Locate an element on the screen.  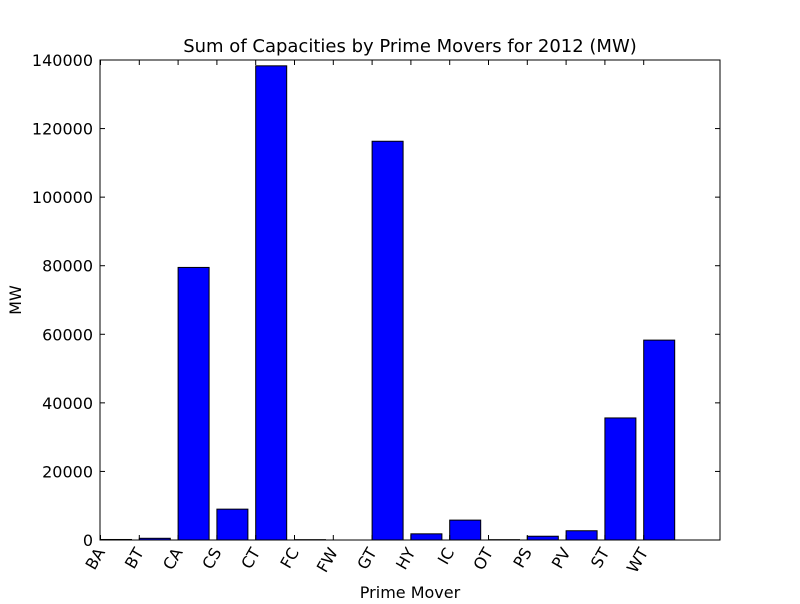
x-tick-label: HY is located at coordinates (405, 558).